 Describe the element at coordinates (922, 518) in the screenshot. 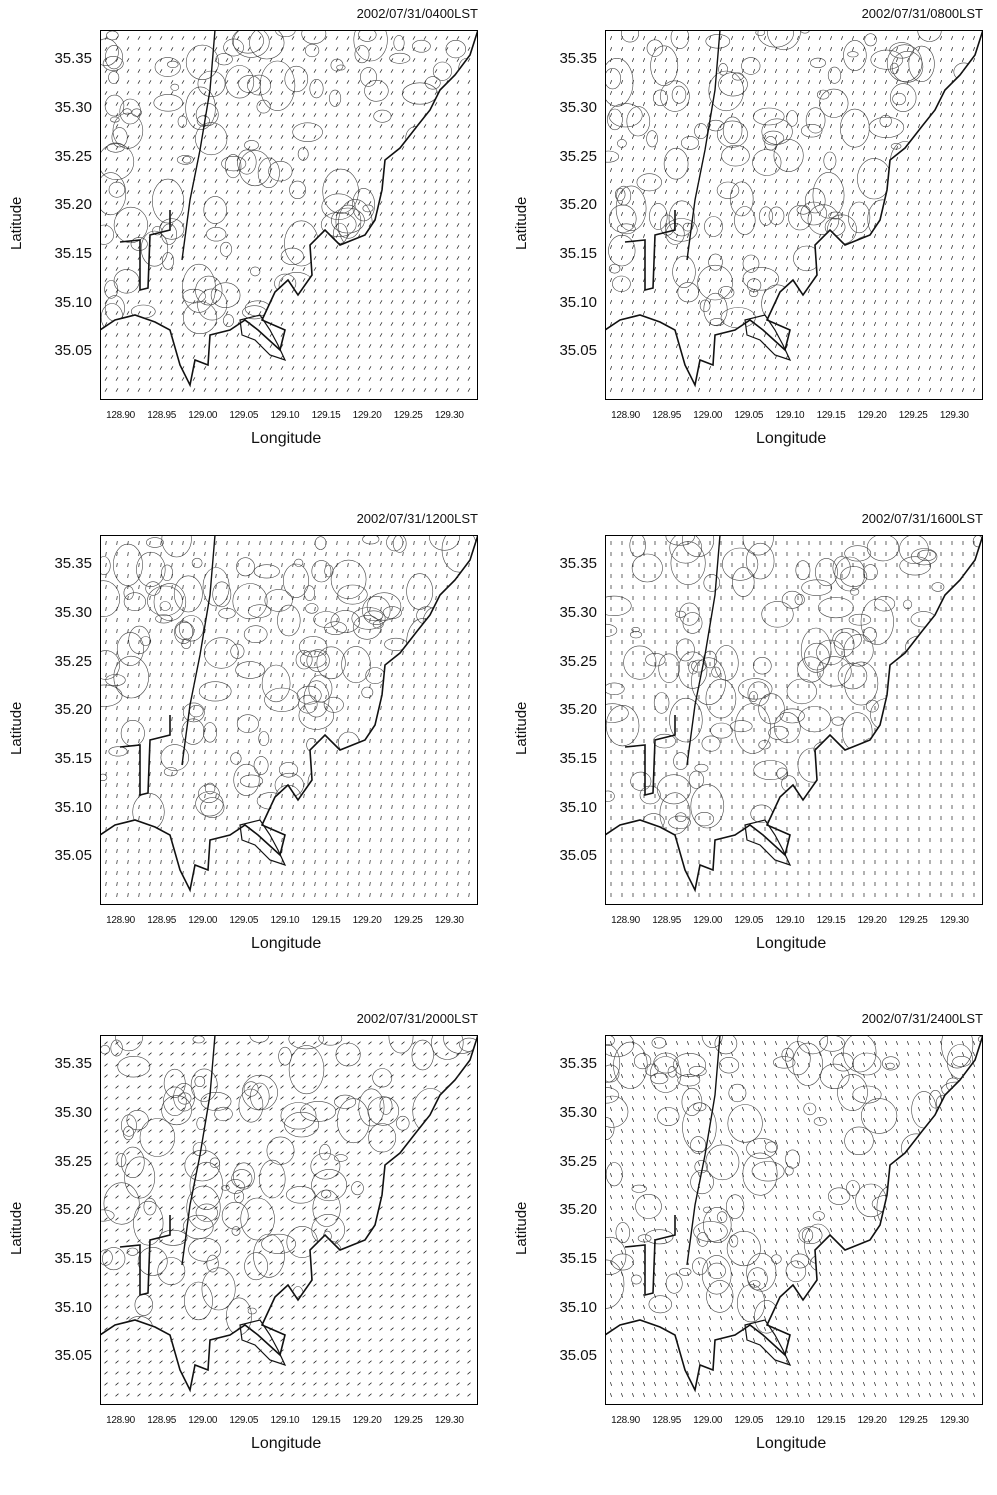

I see `panel-title: 2002/07/31/1600LST` at that location.